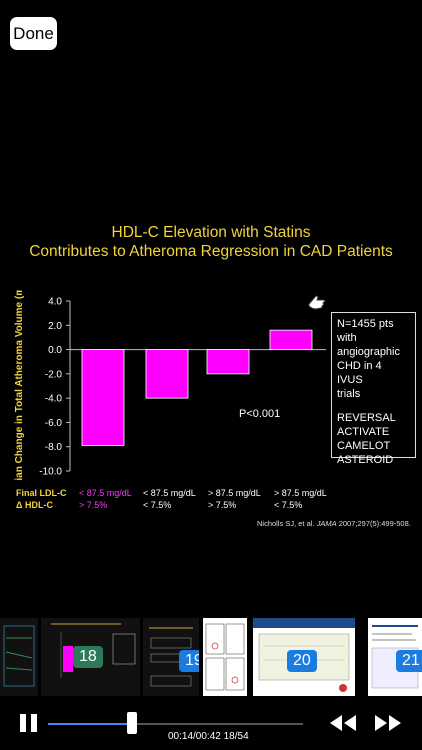 Image resolution: width=422 pixels, height=750 pixels. I want to click on fast-forward-icon, so click(388, 723).